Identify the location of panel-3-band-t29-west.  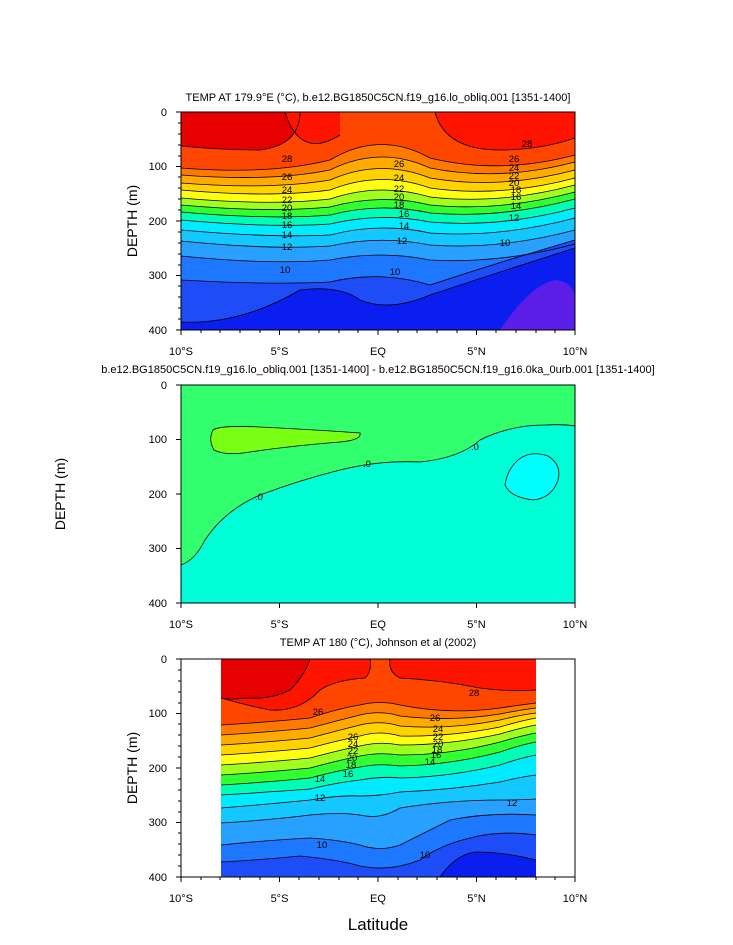
(296, 685).